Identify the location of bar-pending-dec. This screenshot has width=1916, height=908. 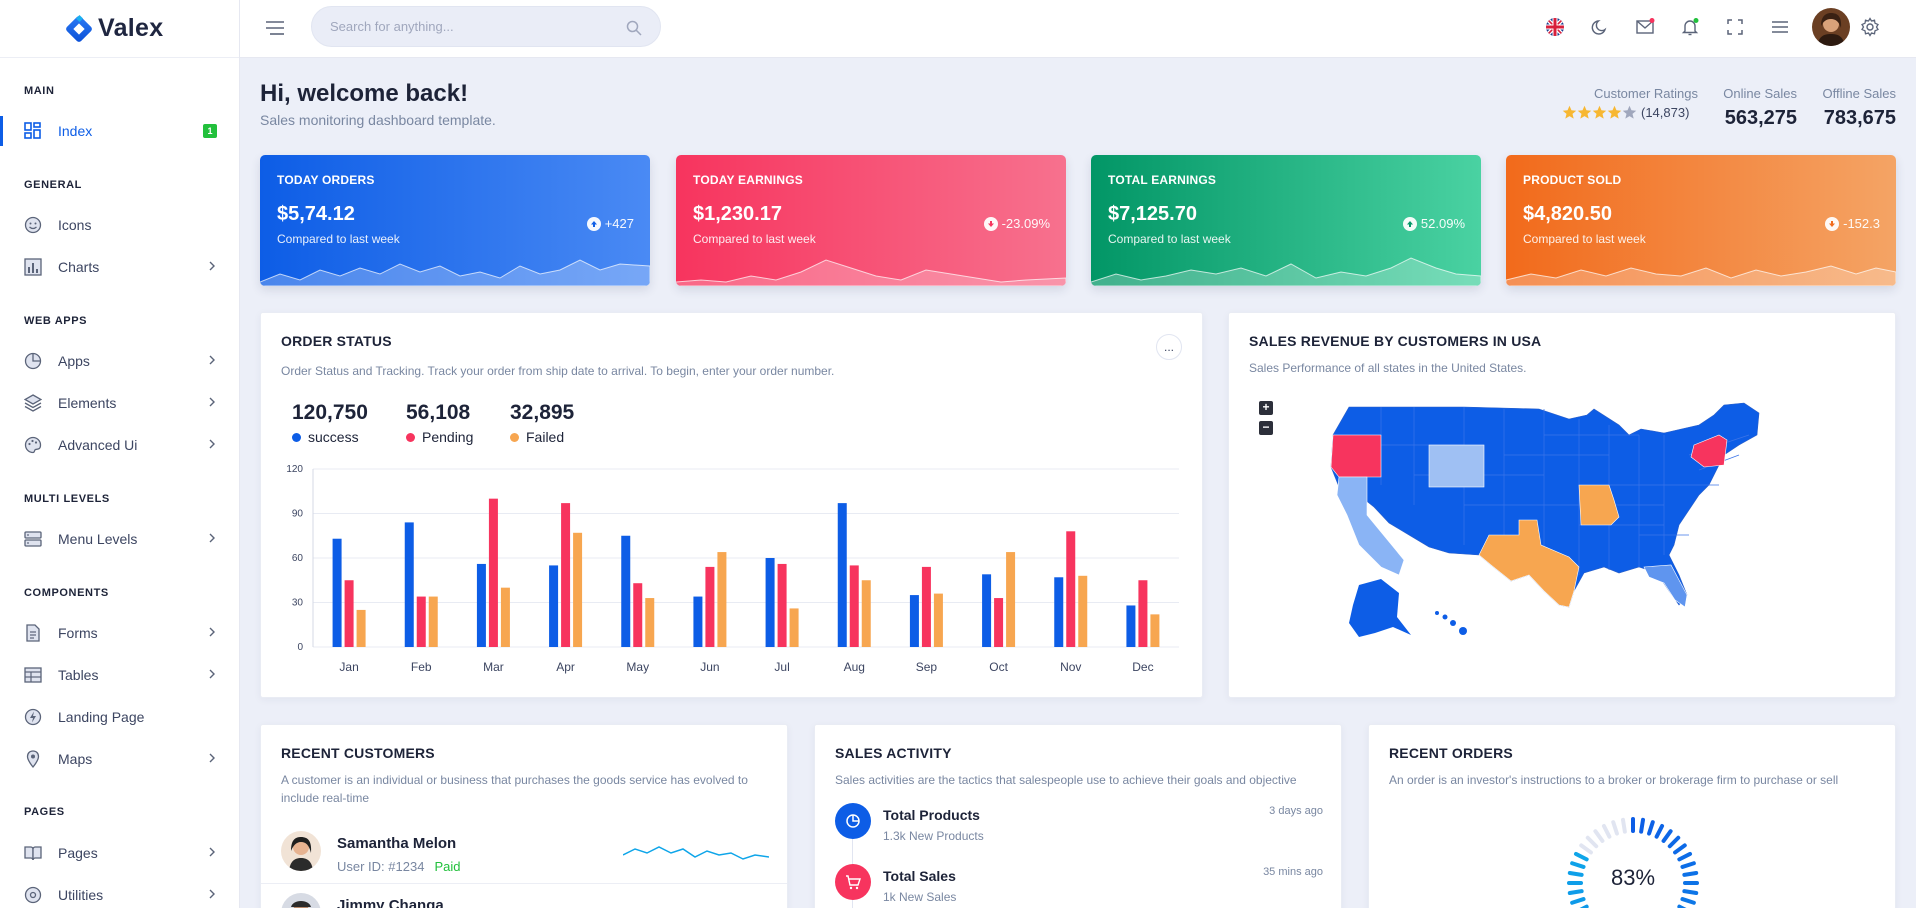
(1143, 613).